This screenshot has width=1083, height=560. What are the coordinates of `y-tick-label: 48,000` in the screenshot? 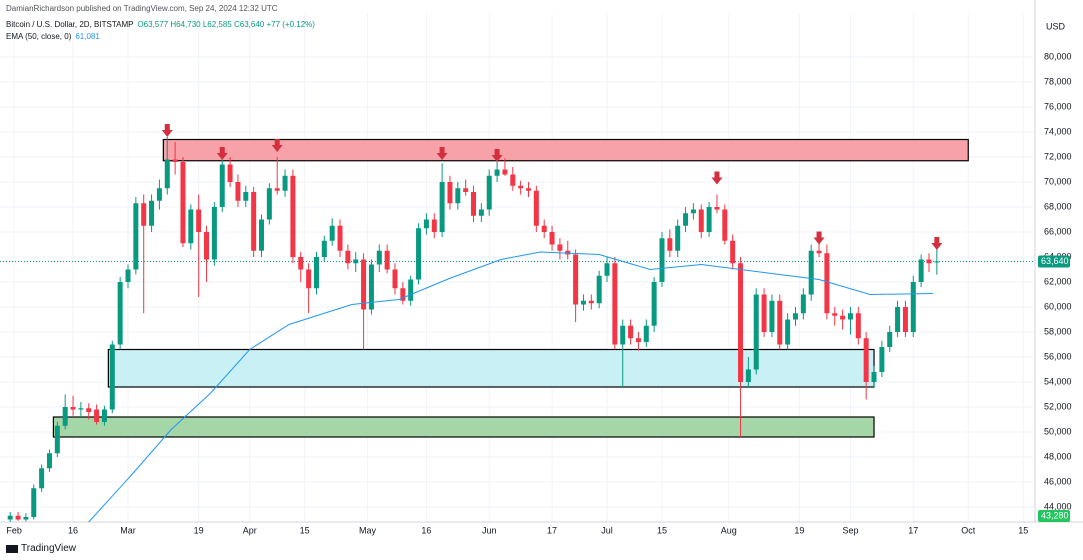 It's located at (1058, 456).